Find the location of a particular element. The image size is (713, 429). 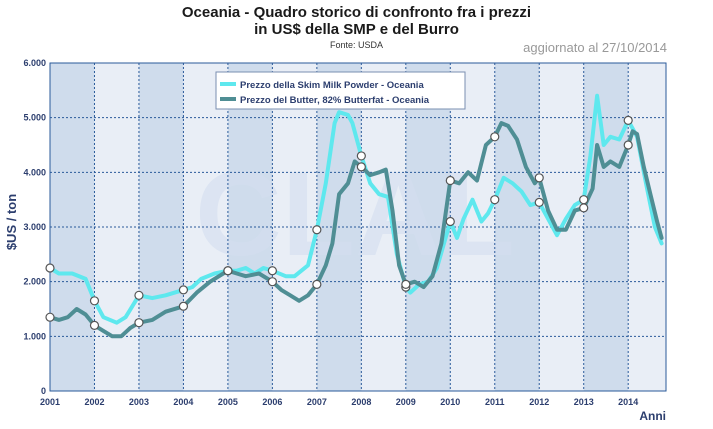

x-tick-label: 2007 is located at coordinates (317, 402).